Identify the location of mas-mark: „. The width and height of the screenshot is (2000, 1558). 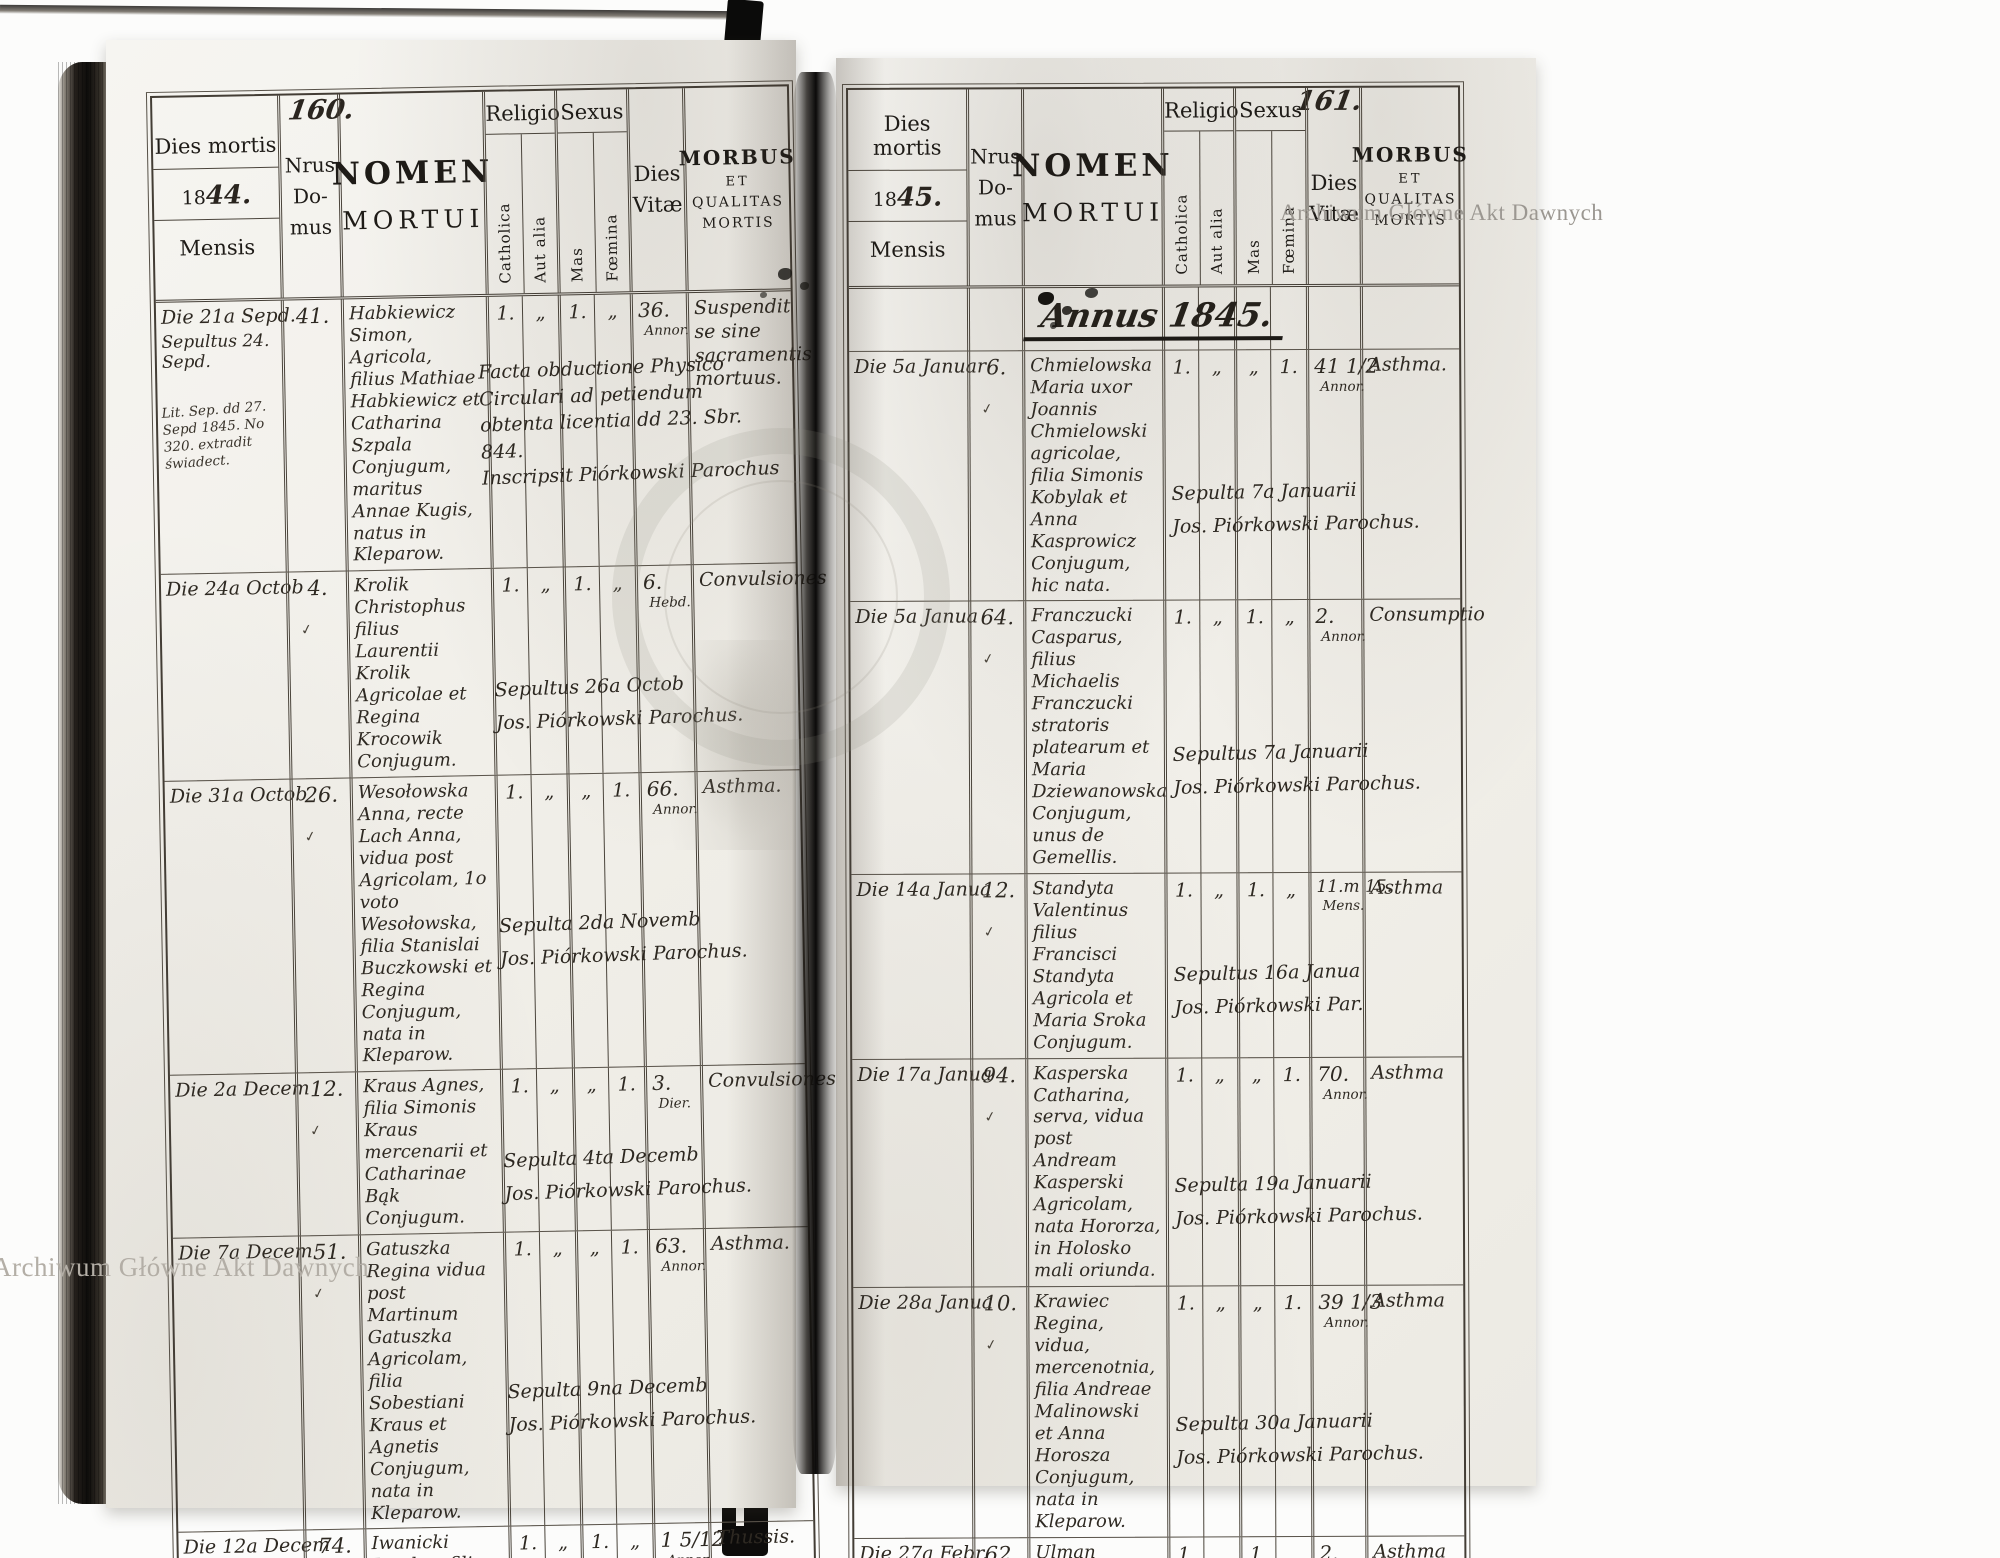
(1256, 1074).